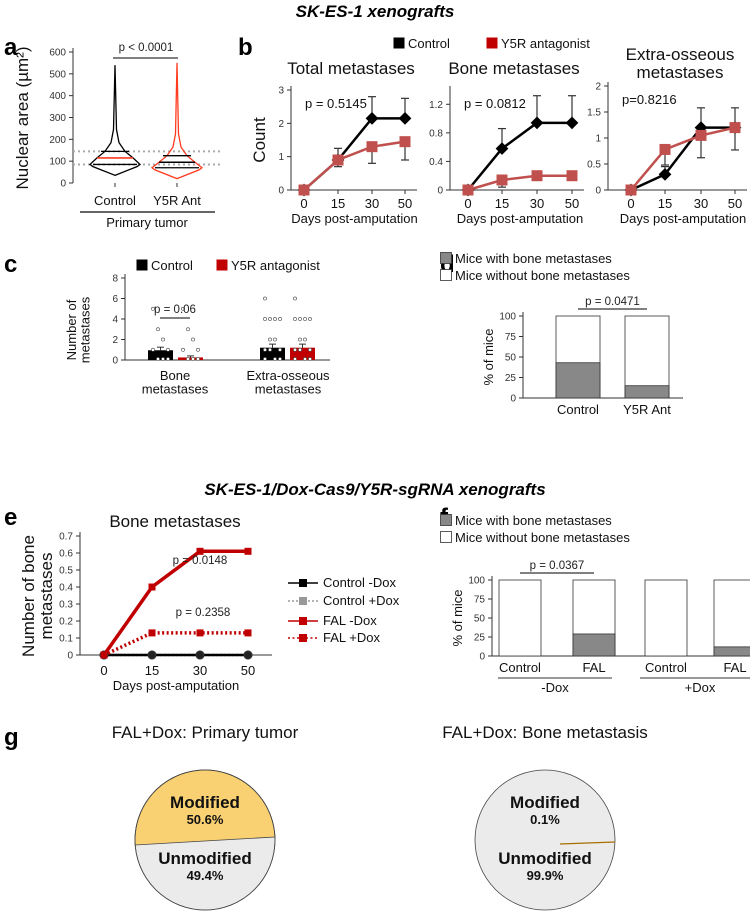 The height and width of the screenshot is (911, 750). What do you see at coordinates (288, 382) in the screenshot?
I see `category-label: Extra-osseous metastases` at bounding box center [288, 382].